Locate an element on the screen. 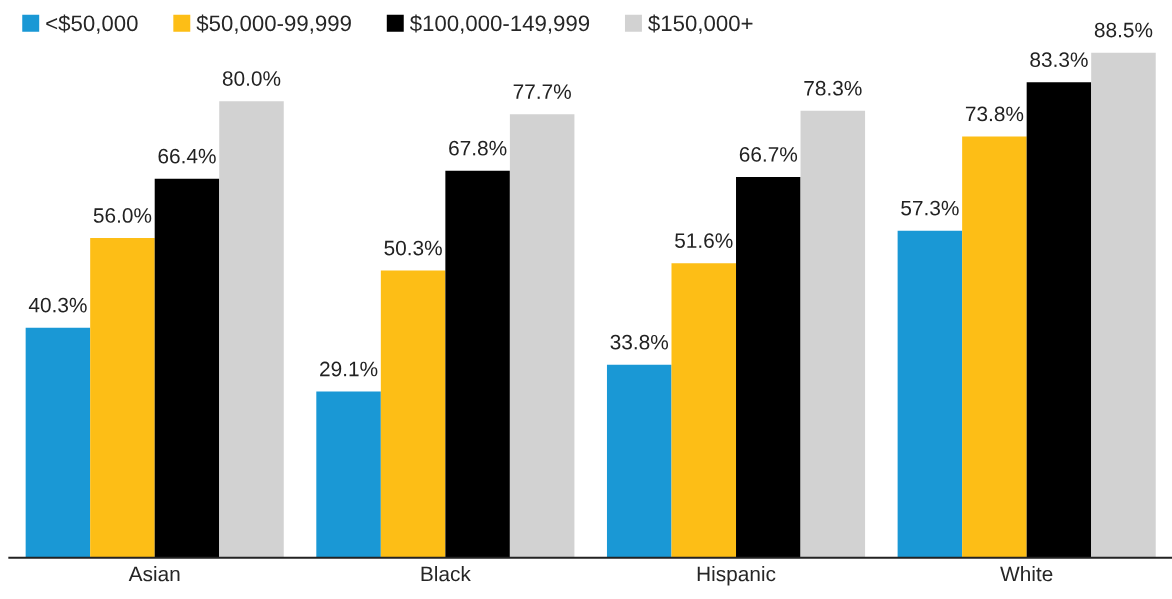  x-tick-label: Hispanic is located at coordinates (736, 576).